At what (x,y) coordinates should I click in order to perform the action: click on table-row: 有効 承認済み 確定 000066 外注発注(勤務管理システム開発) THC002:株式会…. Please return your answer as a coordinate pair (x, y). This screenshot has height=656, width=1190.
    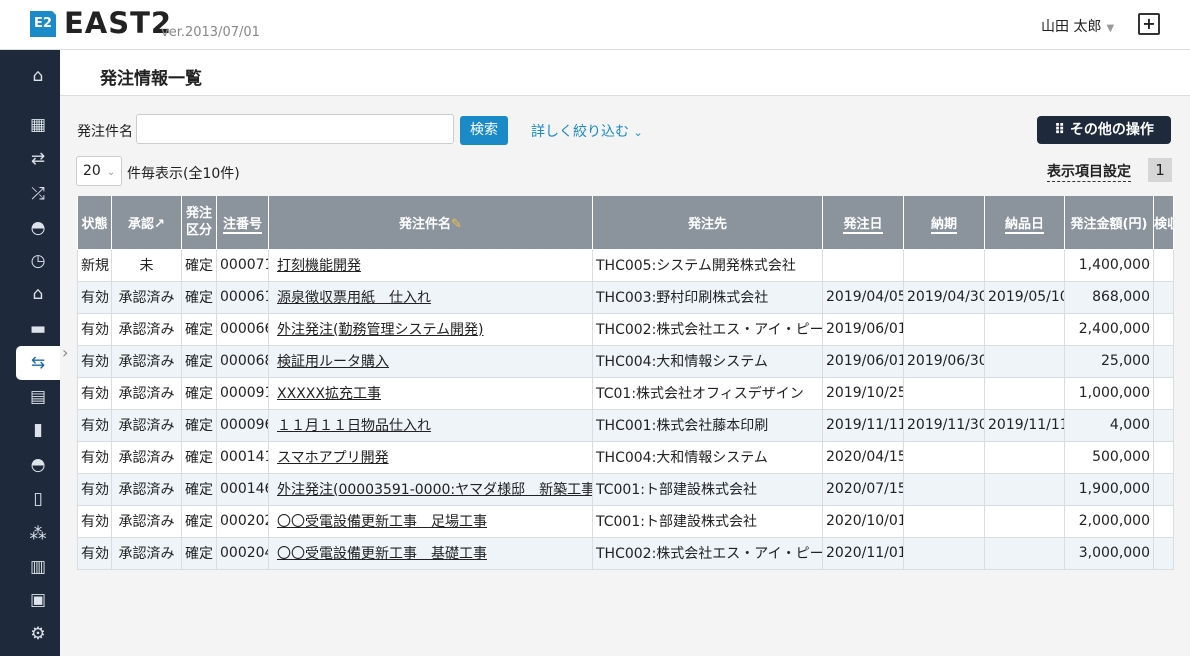
    Looking at the image, I should click on (625, 329).